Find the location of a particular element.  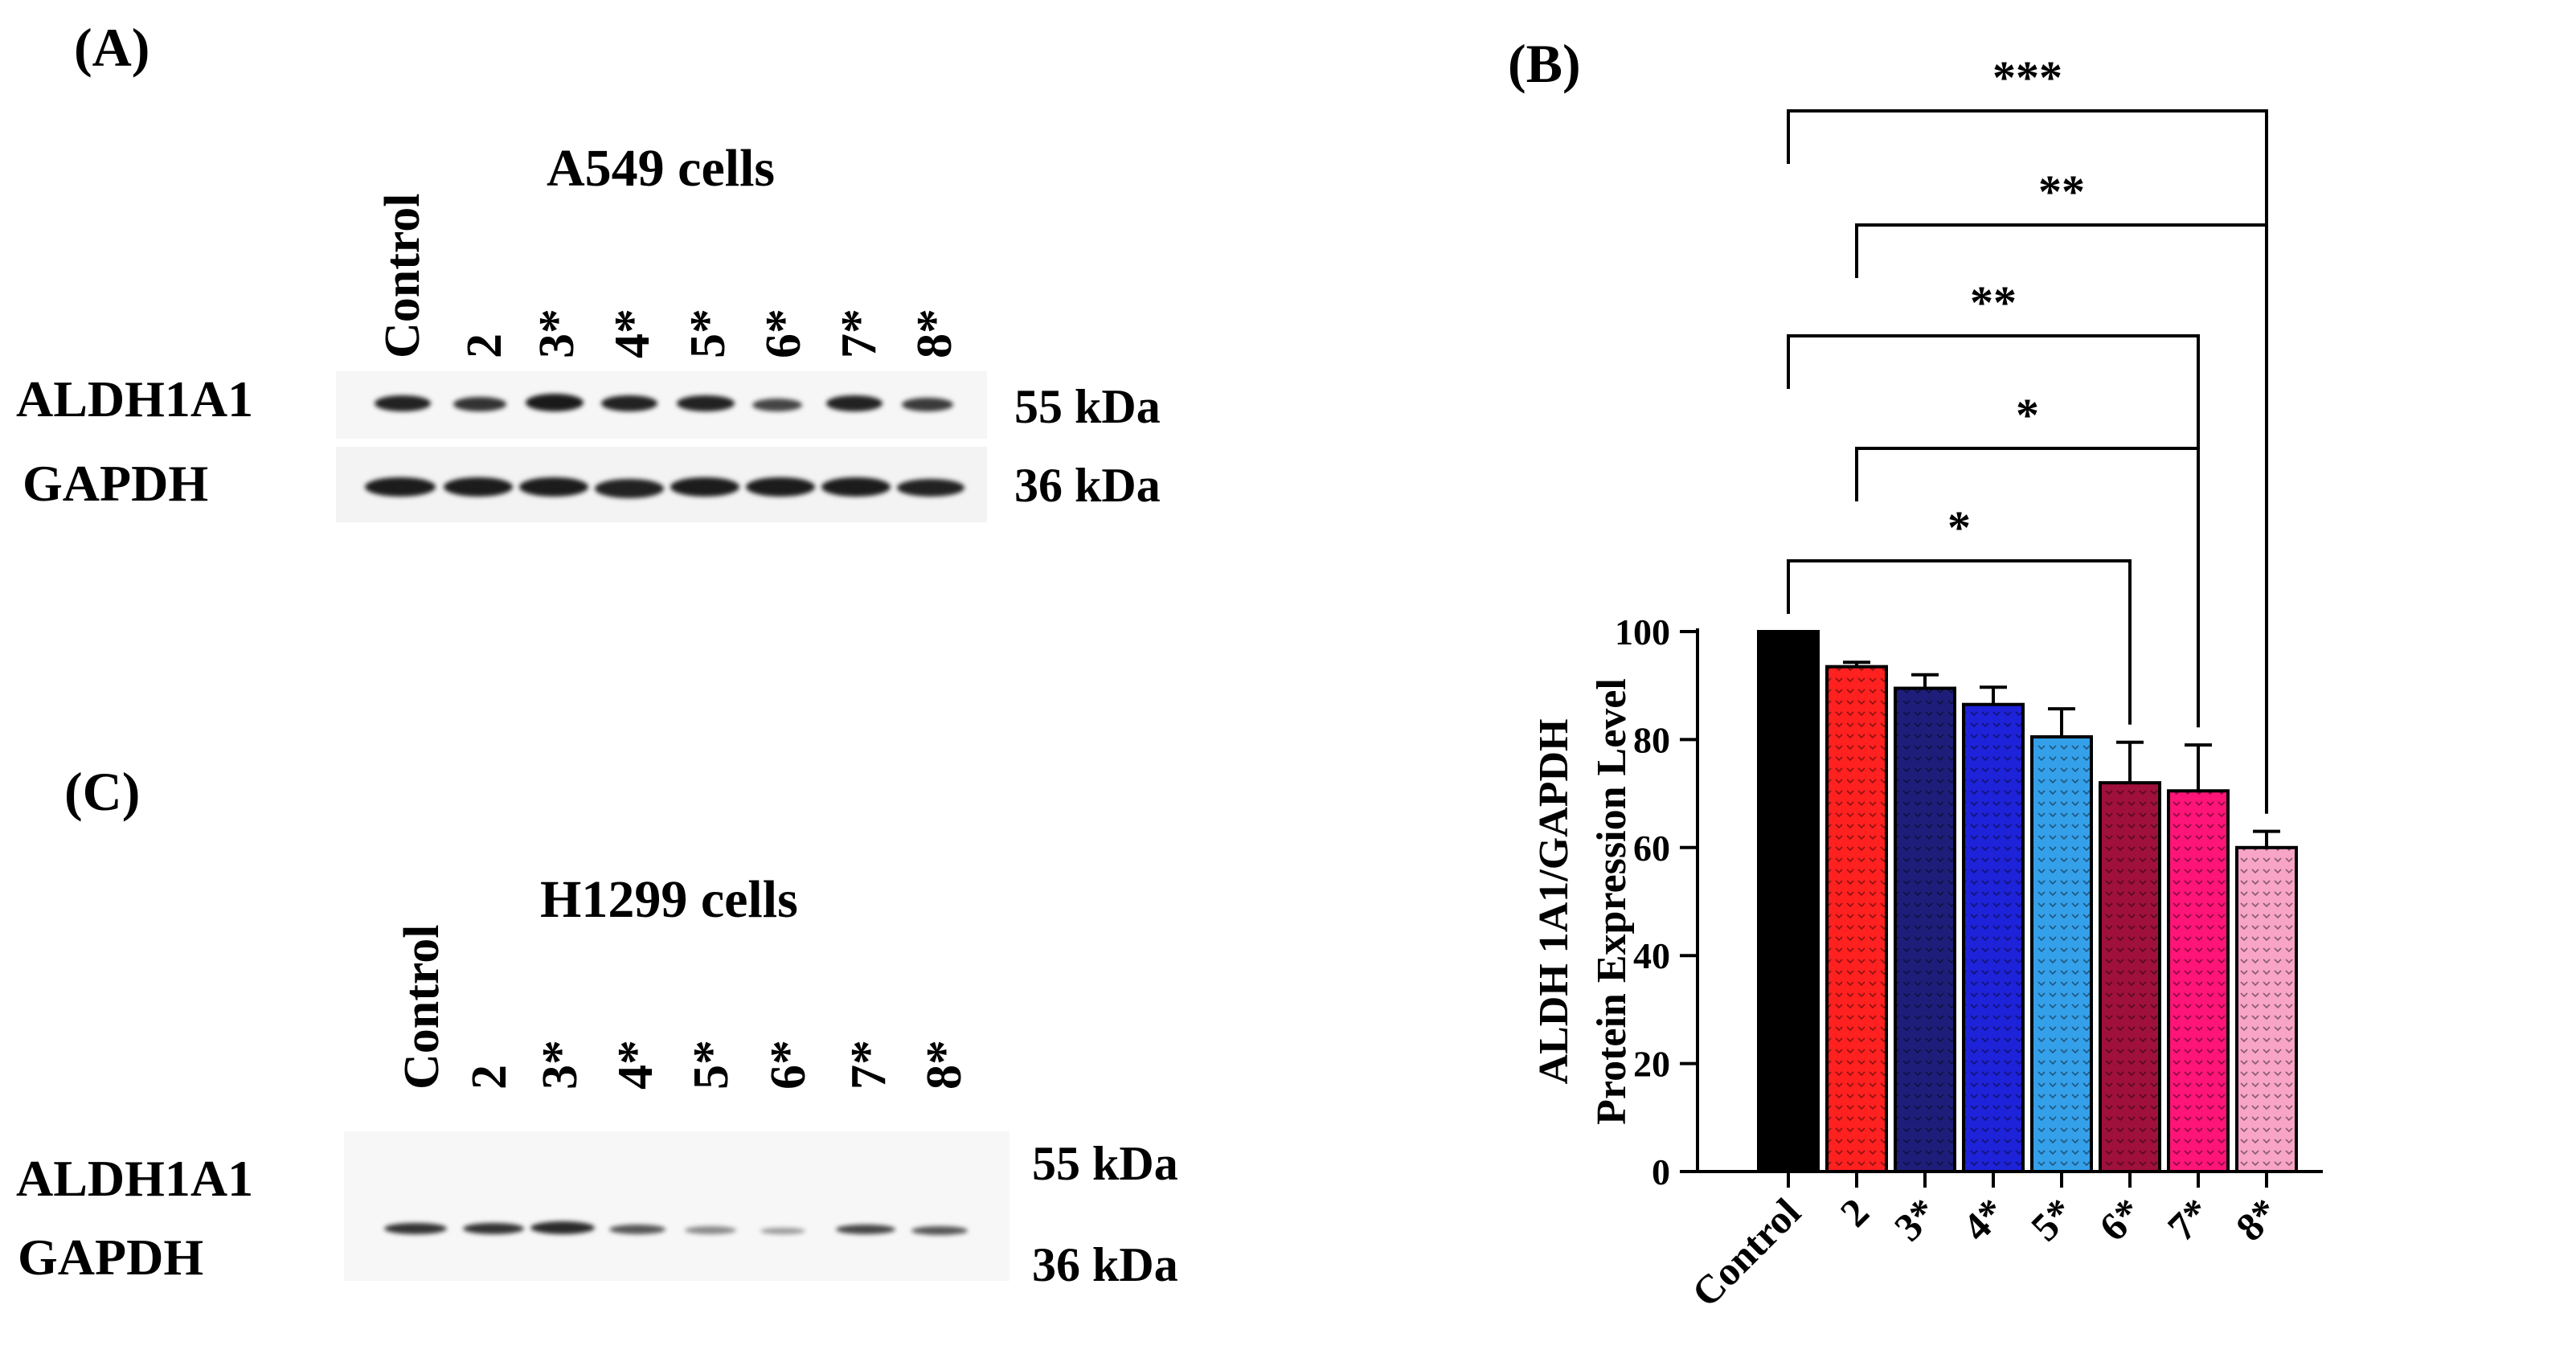

y-tick-label: 60 is located at coordinates (1651, 849).